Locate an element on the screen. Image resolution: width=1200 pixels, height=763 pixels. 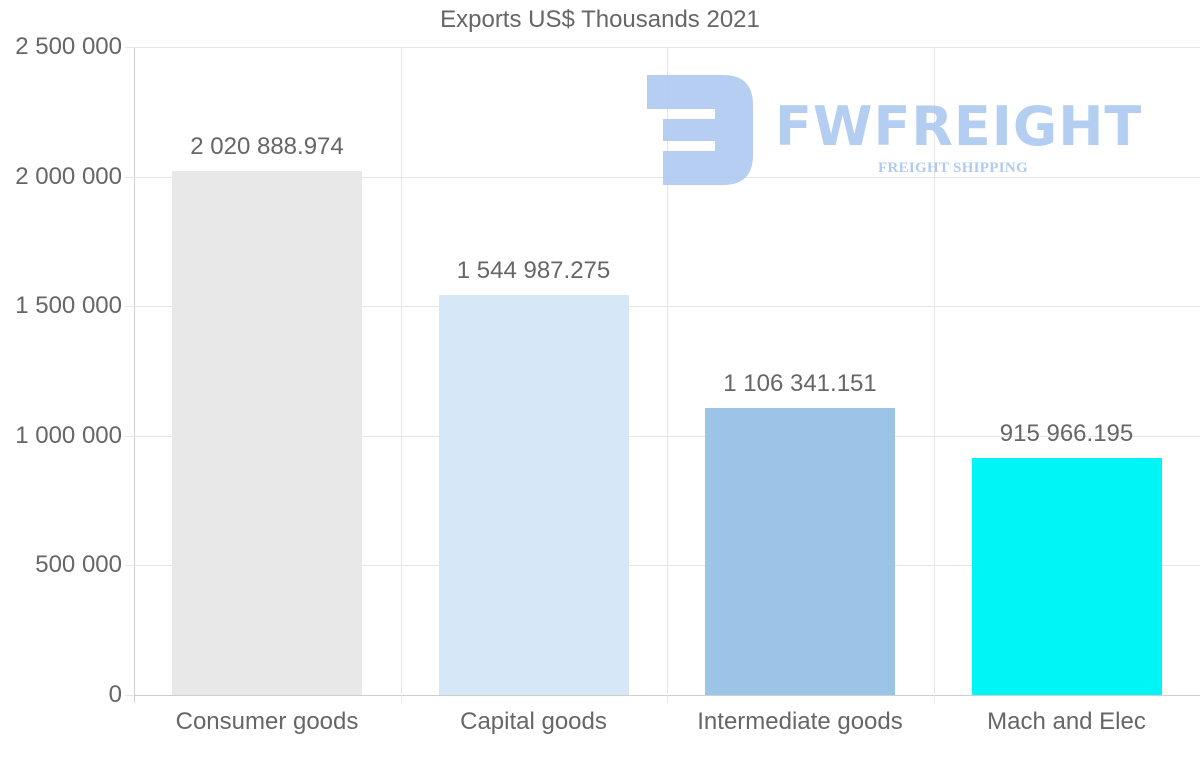
bar-value-label: 915 966.195 is located at coordinates (1066, 433).